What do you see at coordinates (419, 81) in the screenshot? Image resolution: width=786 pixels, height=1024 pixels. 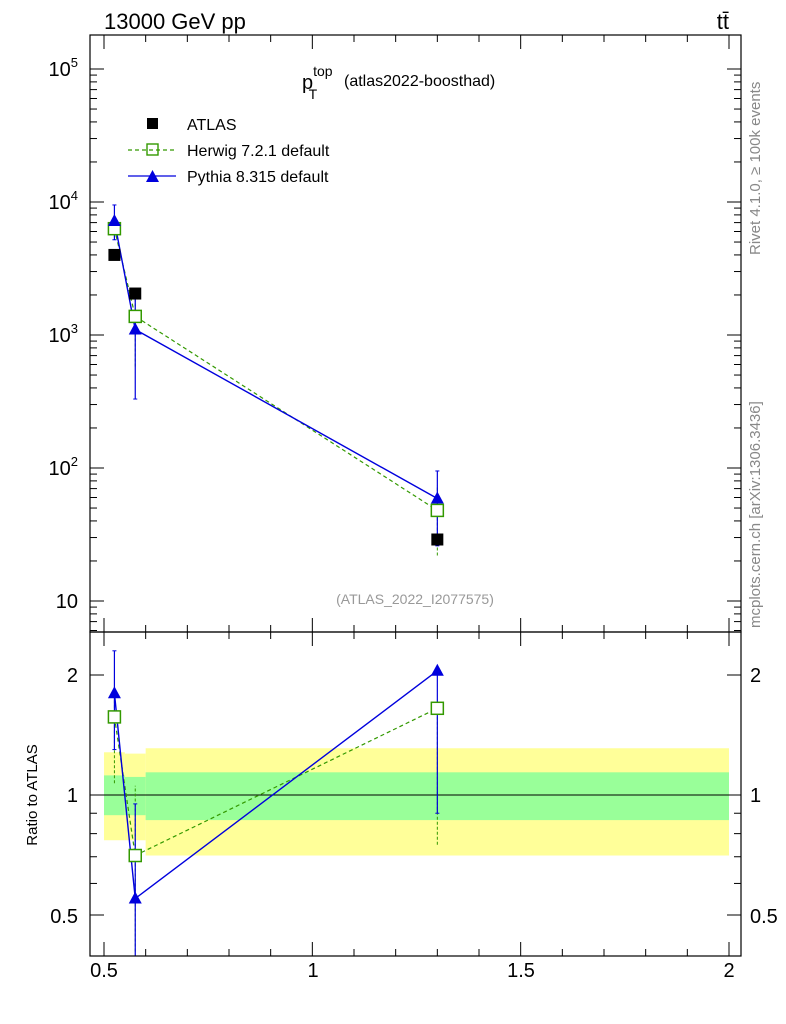 I see `plot-title-analysis: (atlas2022-boosthad)` at bounding box center [419, 81].